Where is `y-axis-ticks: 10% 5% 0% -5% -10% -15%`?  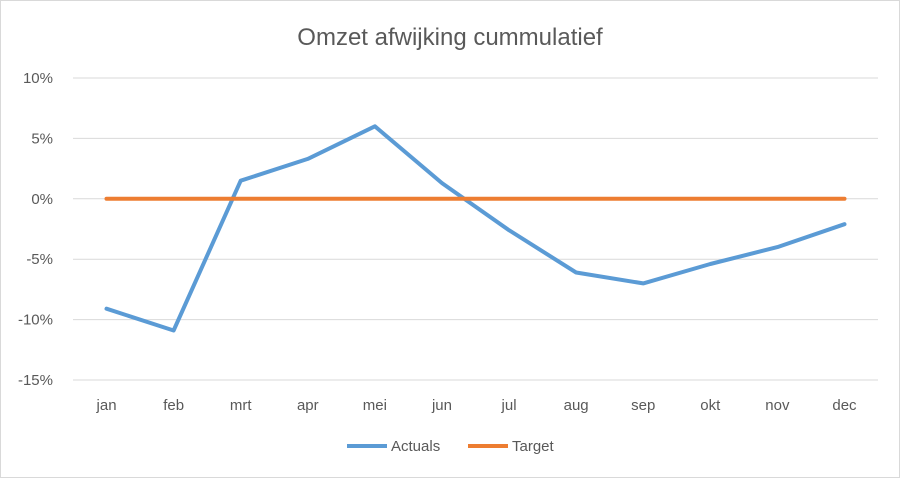
y-axis-ticks: 10% 5% 0% -5% -10% -15% is located at coordinates (35, 229).